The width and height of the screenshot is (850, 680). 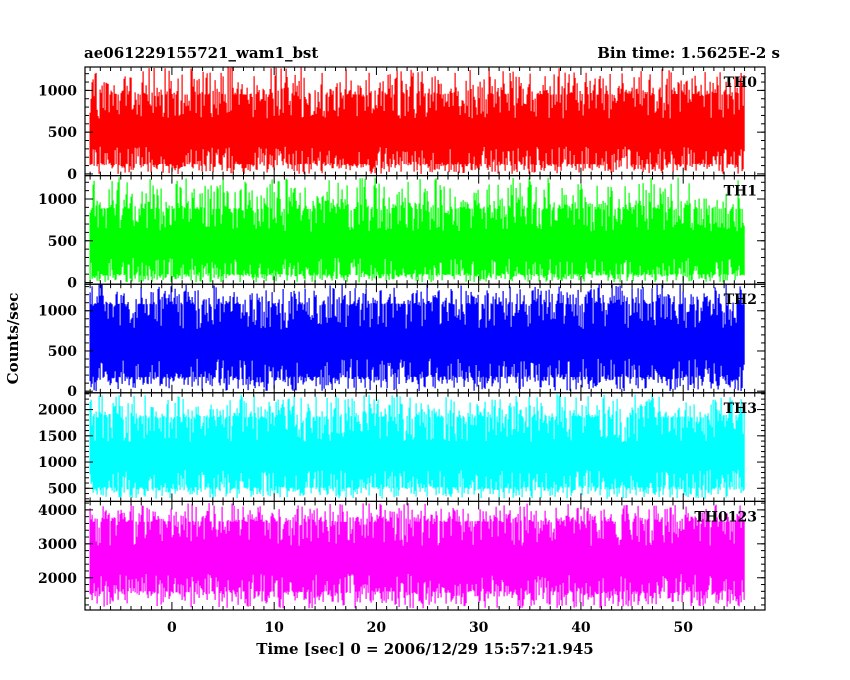 I want to click on y-tick-label: 3000, so click(x=57, y=545).